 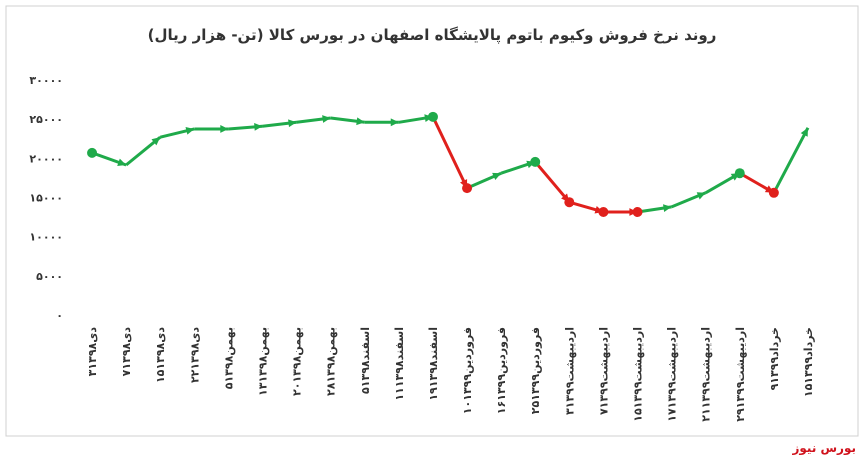 What do you see at coordinates (823, 448) in the screenshot?
I see `source: بورس نیوز` at bounding box center [823, 448].